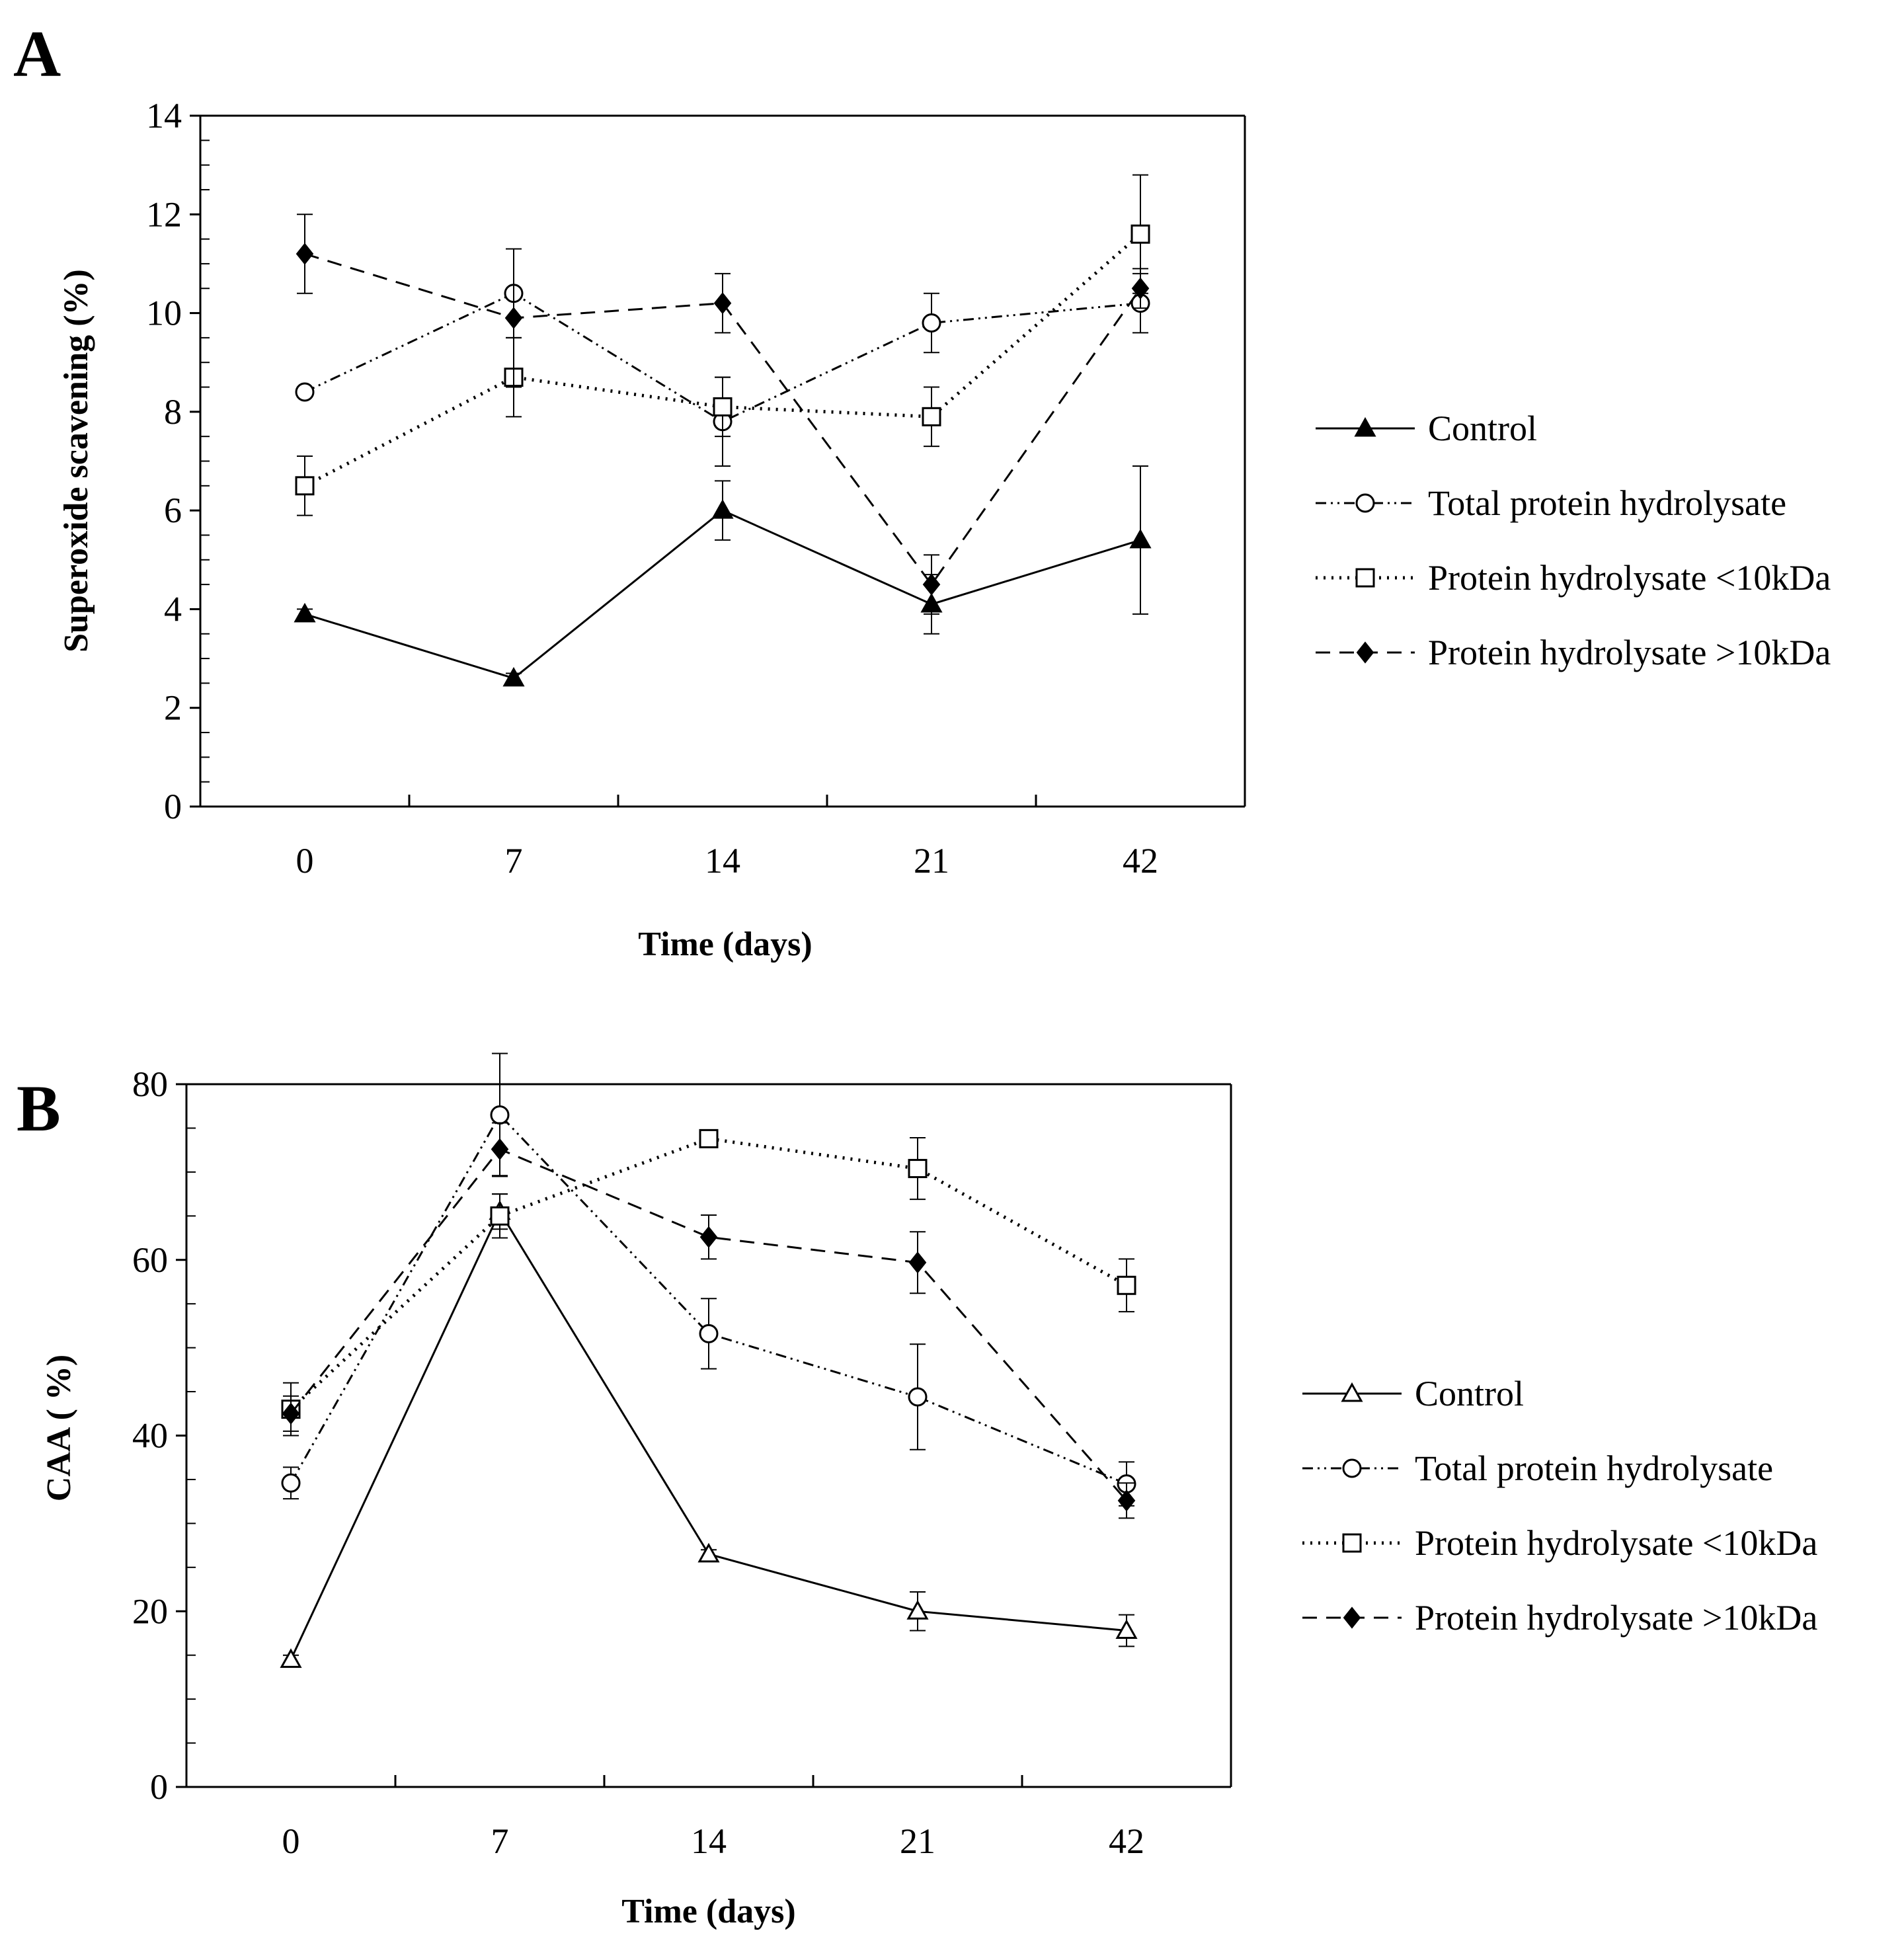  What do you see at coordinates (173, 708) in the screenshot?
I see `y-tick-label: 2` at bounding box center [173, 708].